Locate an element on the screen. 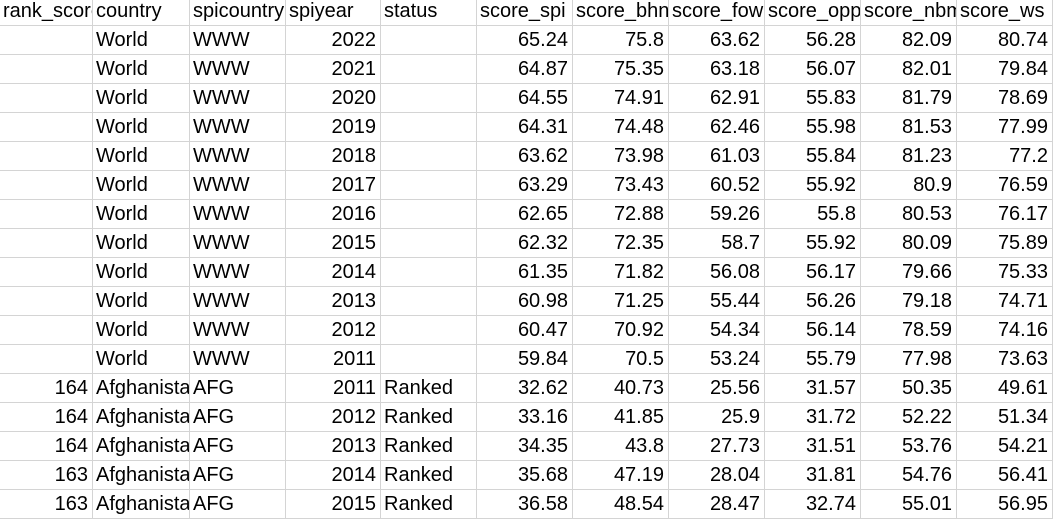 Image resolution: width=1053 pixels, height=519 pixels. cell-score-bhn: 71.25 is located at coordinates (621, 301).